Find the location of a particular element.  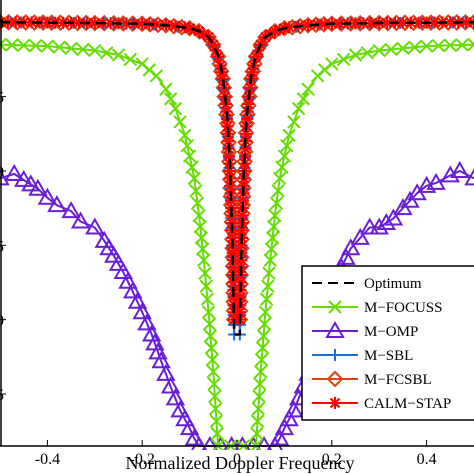

legend-label: Optimum is located at coordinates (393, 284).